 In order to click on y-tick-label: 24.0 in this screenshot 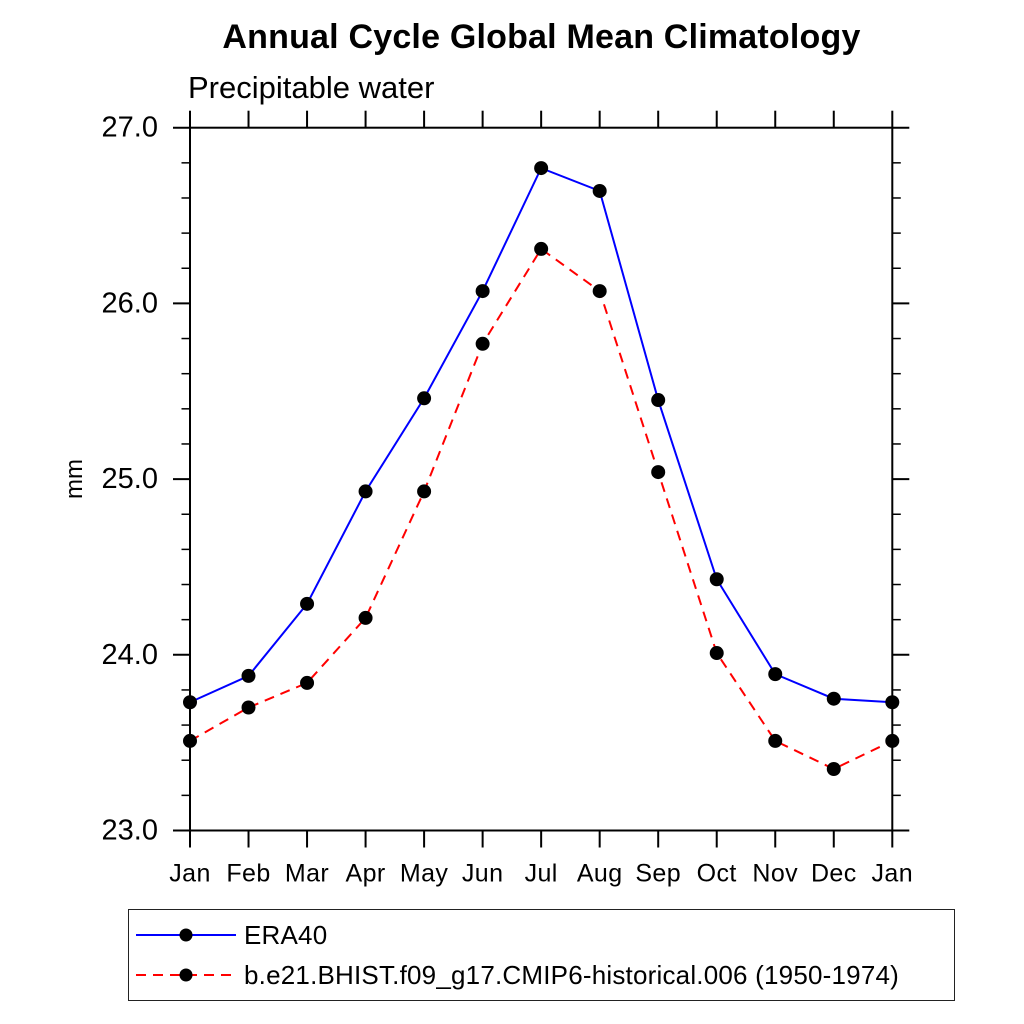, I will do `click(130, 655)`.